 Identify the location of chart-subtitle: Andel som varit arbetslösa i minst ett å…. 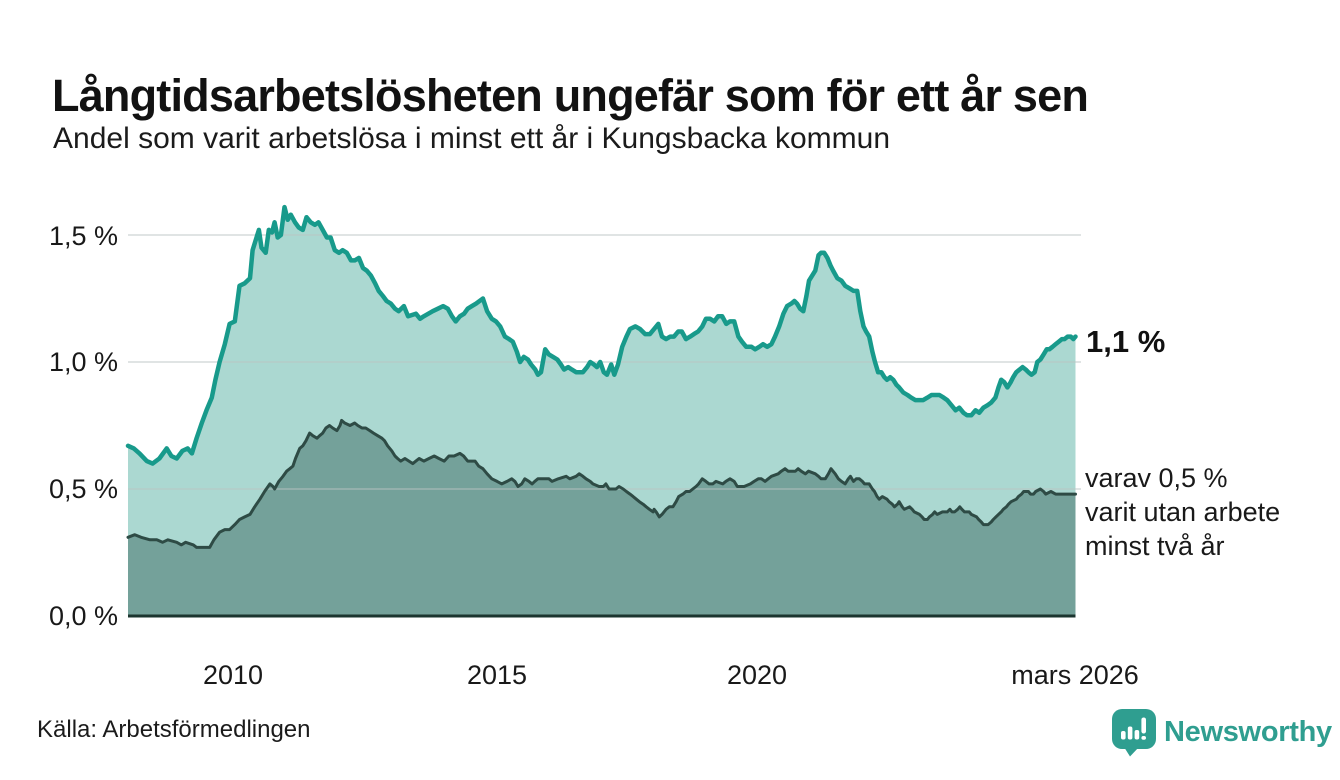
(472, 138).